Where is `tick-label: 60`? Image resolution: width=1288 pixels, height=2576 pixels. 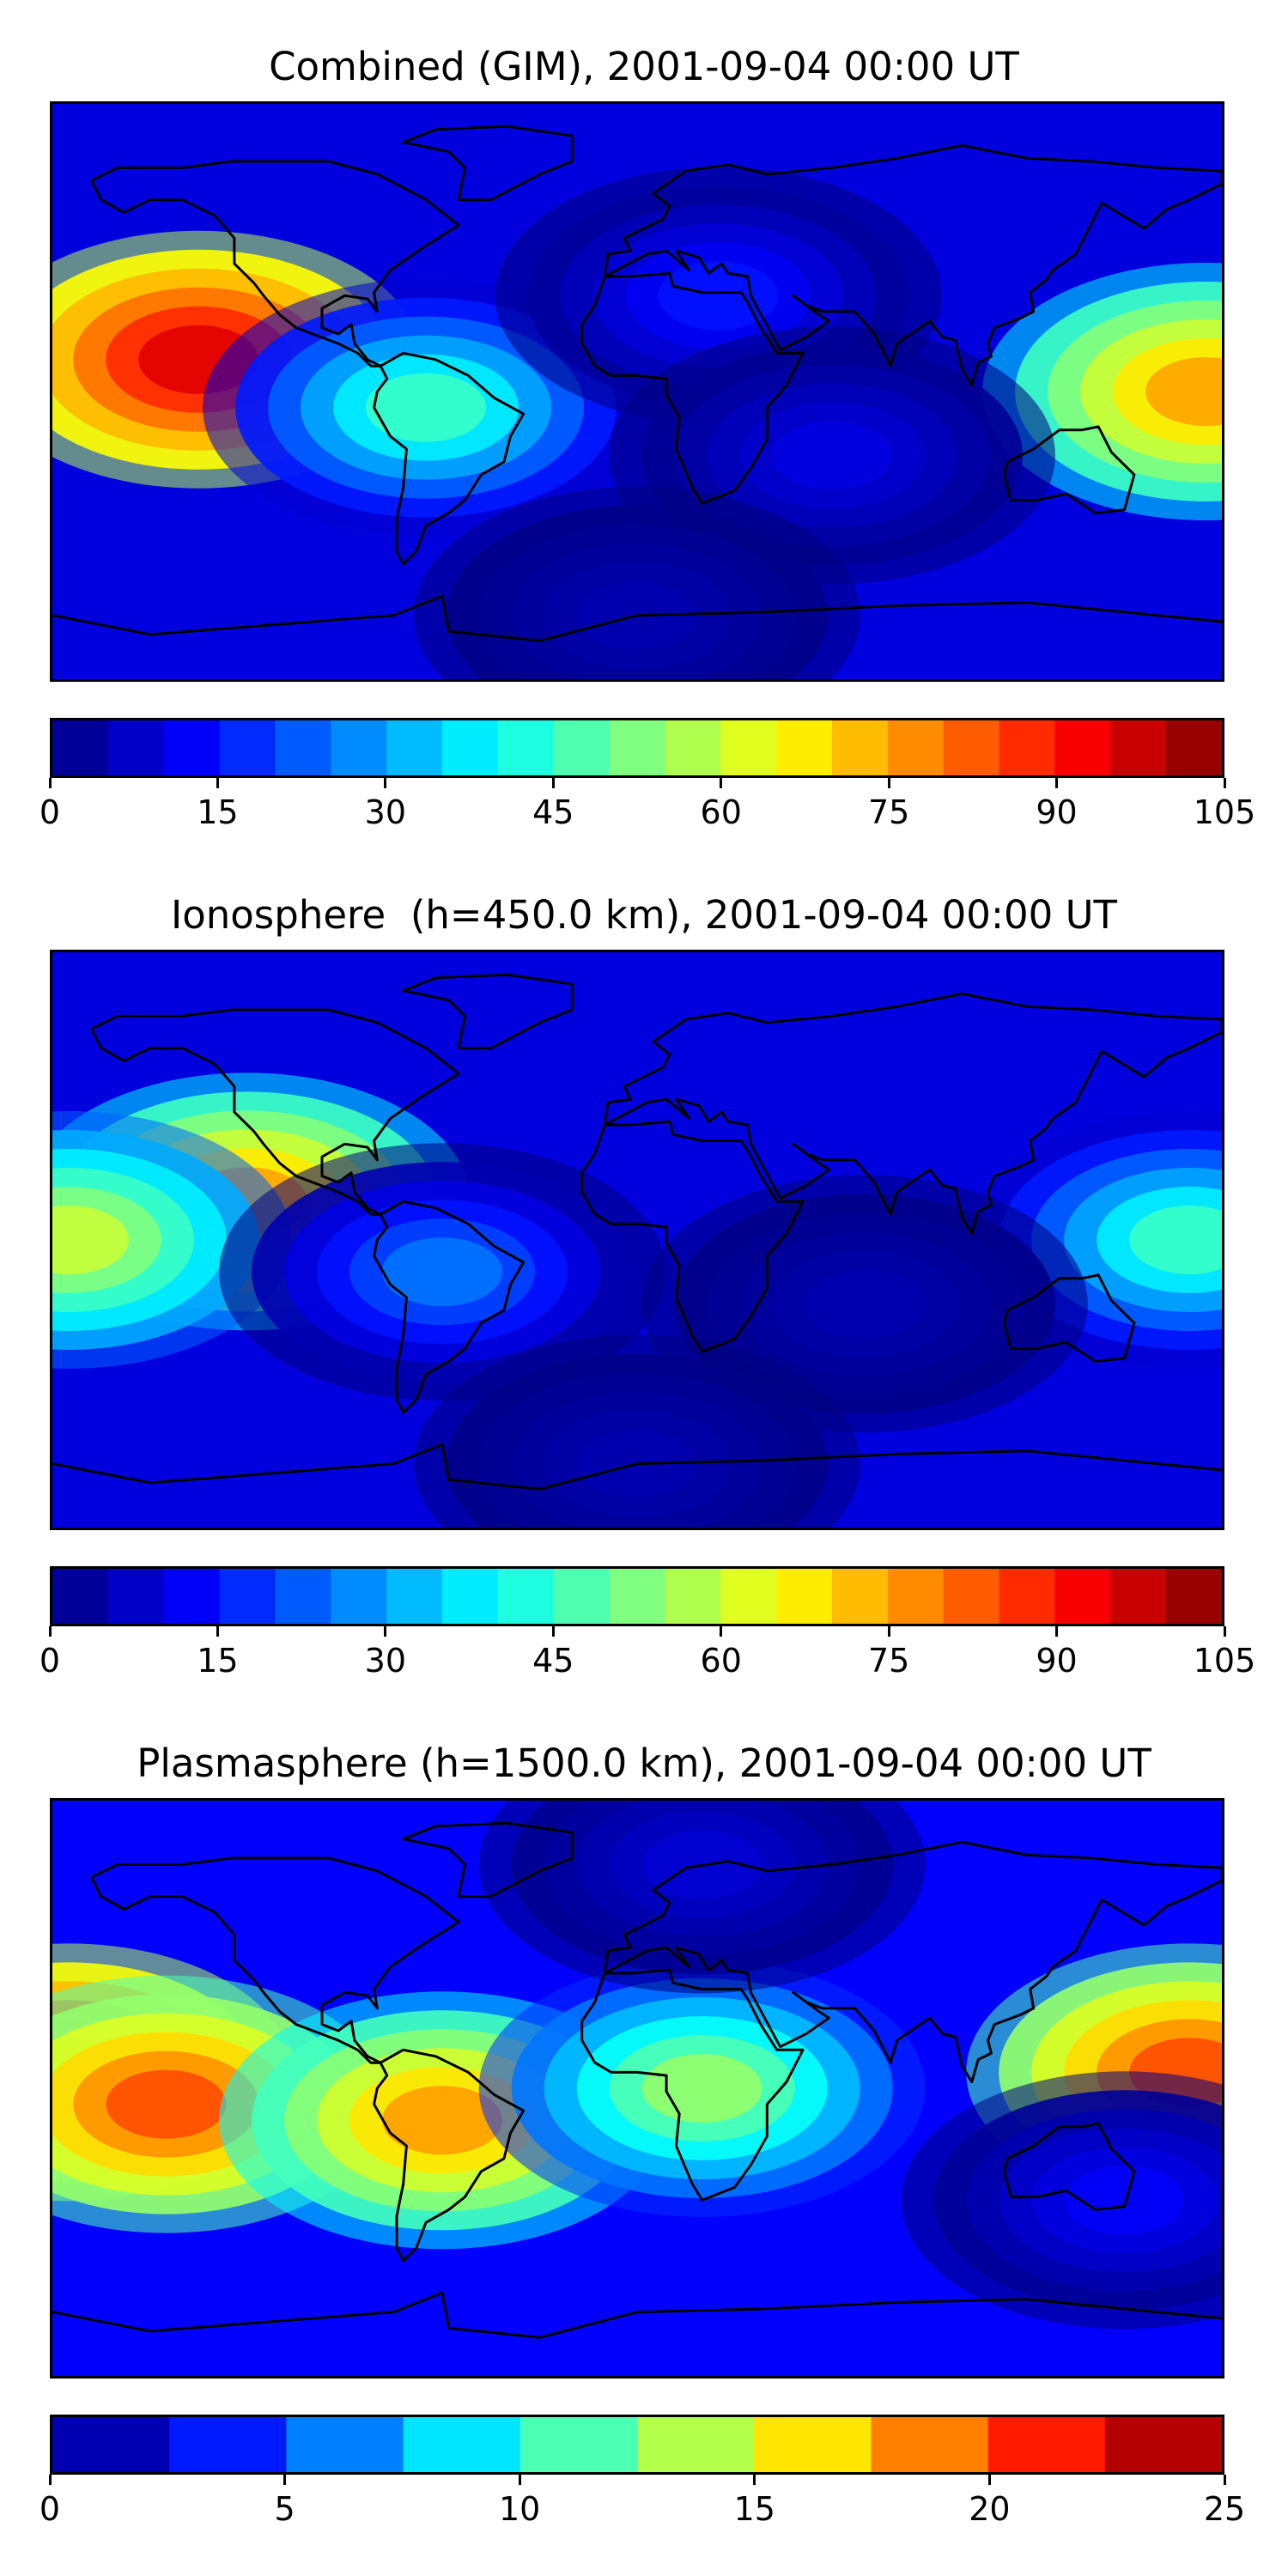
tick-label: 60 is located at coordinates (721, 812).